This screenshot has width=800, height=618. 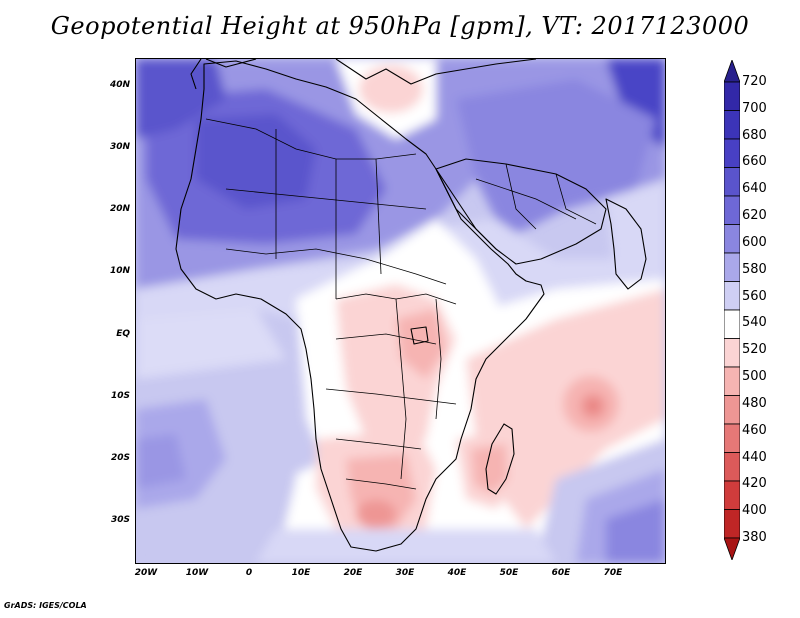 I want to click on colorbar-tick-label: 440, so click(x=754, y=457).